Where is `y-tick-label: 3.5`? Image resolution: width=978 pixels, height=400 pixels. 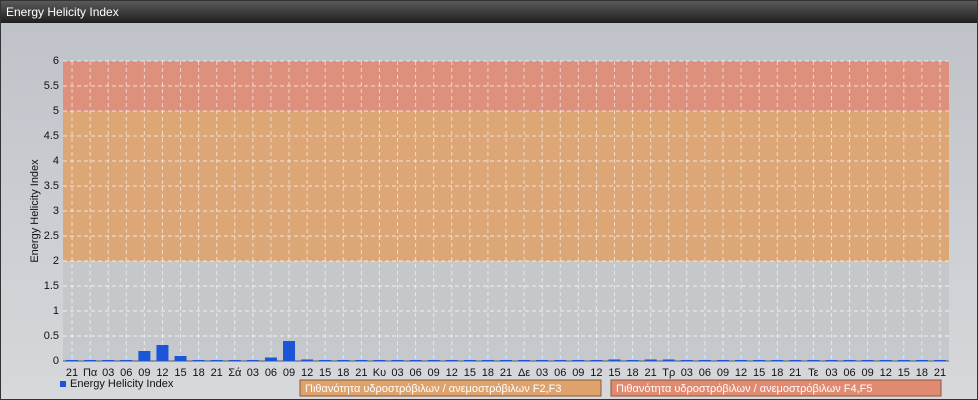
y-tick-label: 3.5 is located at coordinates (51, 186).